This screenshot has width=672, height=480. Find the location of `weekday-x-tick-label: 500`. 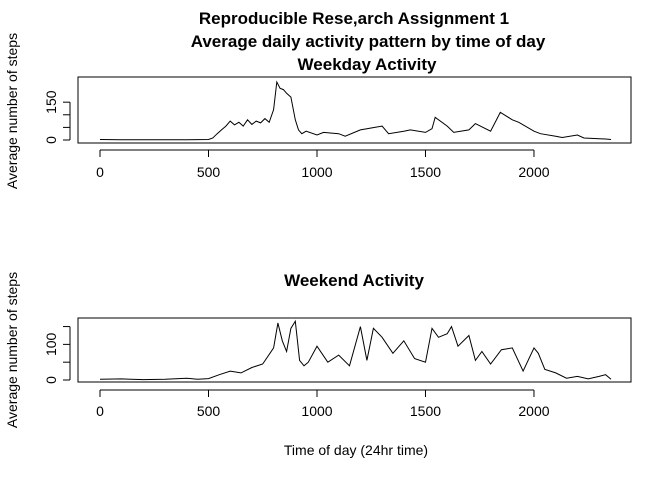

weekday-x-tick-label: 500 is located at coordinates (209, 172).